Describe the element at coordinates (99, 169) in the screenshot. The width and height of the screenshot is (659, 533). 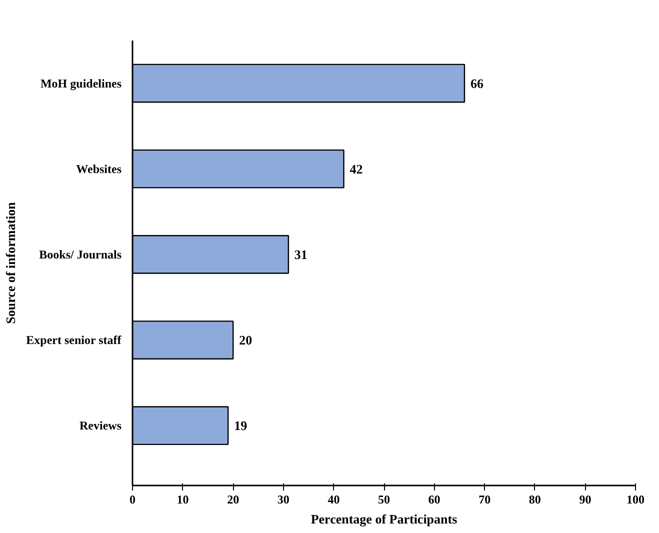
I see `y-tick-label: Websites` at that location.